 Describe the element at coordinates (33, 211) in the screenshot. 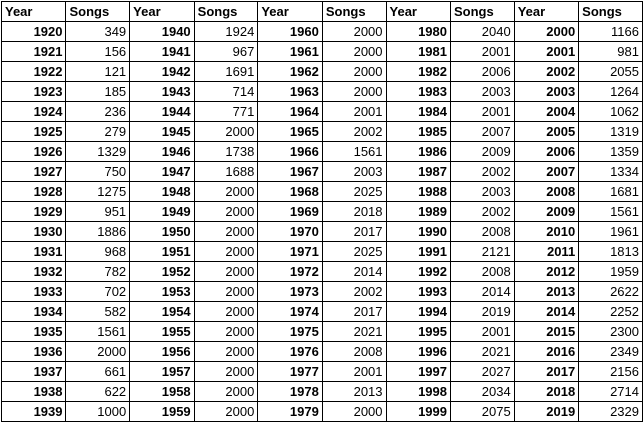

I see `year-cell: 1929` at that location.